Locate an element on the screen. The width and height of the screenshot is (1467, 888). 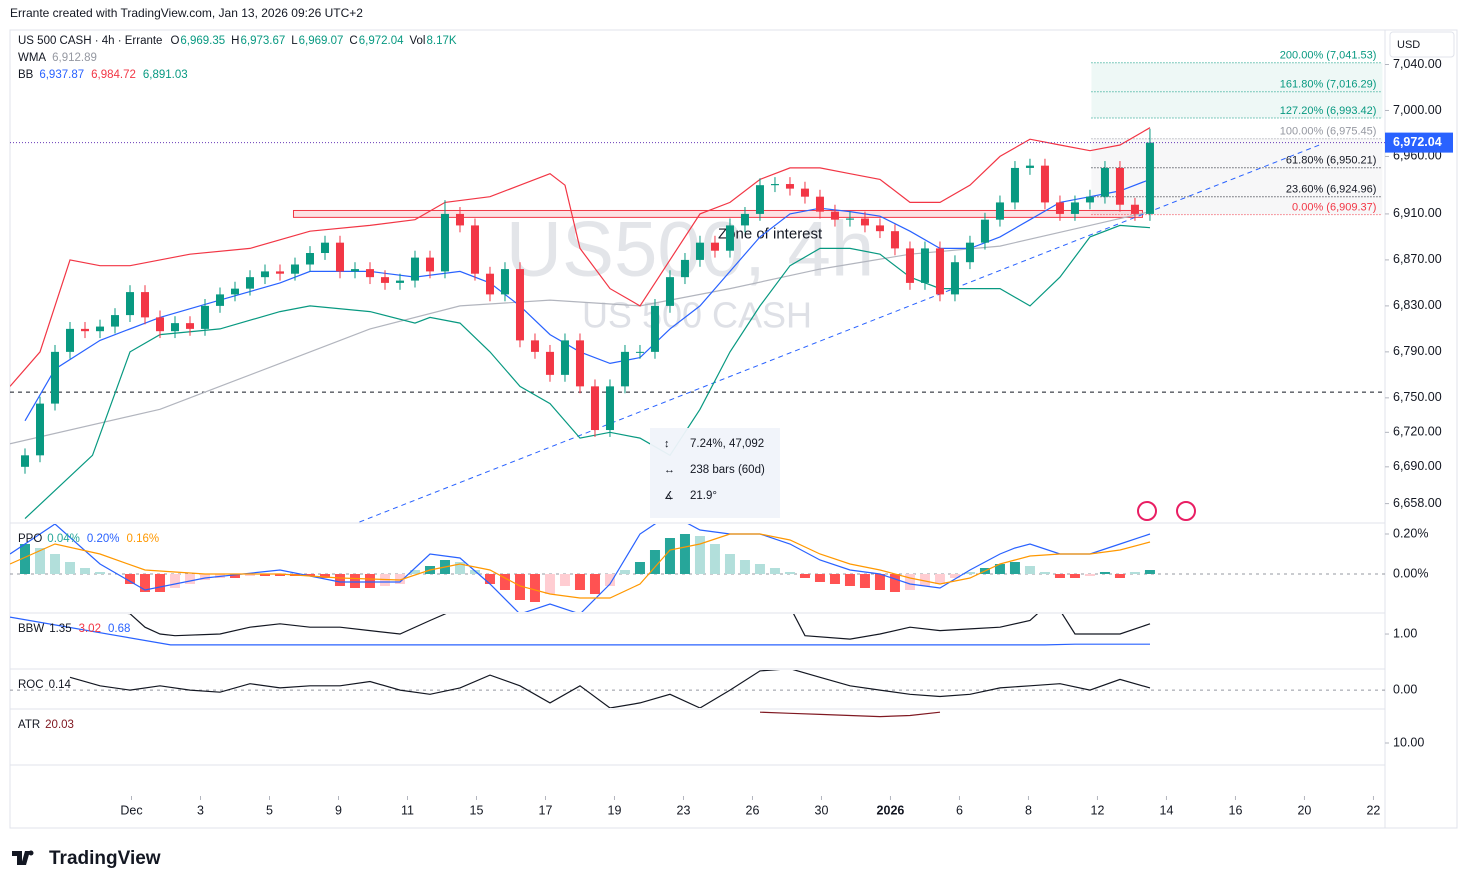
fib-zone is located at coordinates (1237, 90).